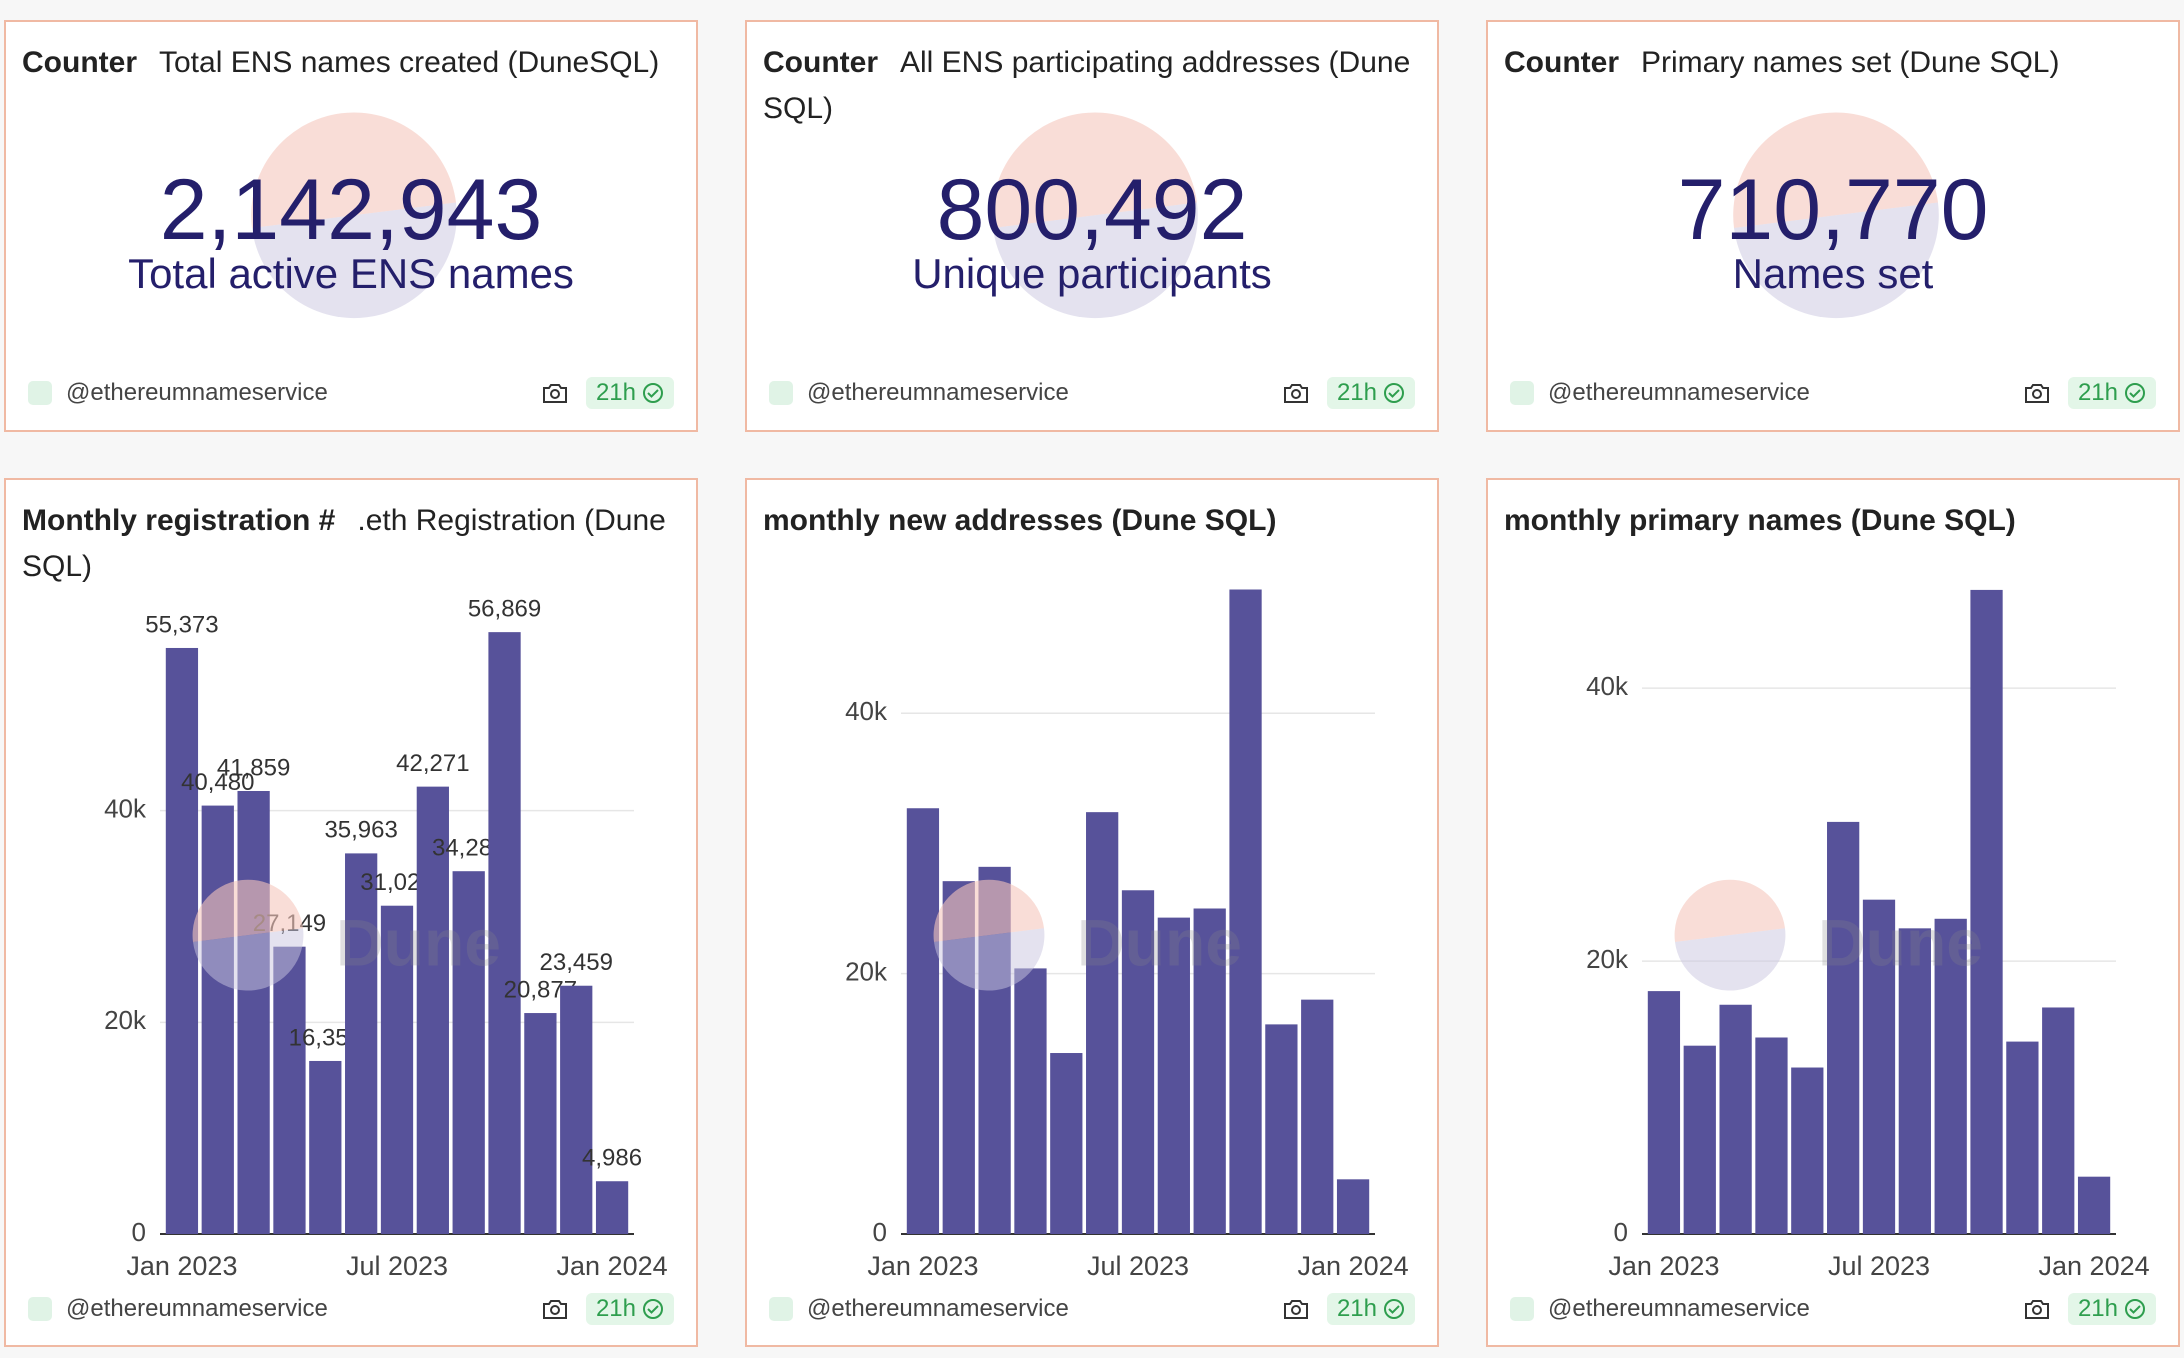  Describe the element at coordinates (1833, 273) in the screenshot. I see `counter-caption: Names set` at that location.